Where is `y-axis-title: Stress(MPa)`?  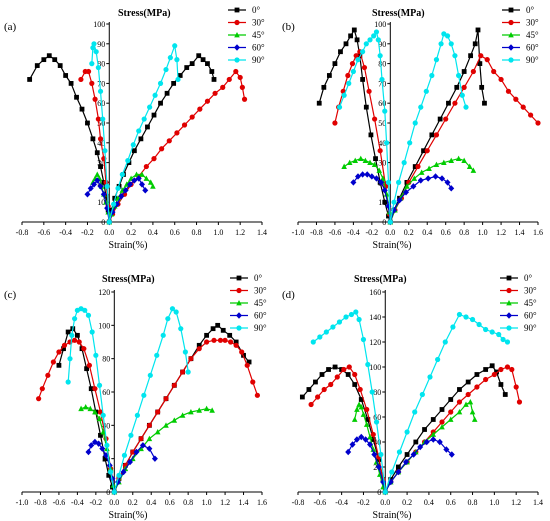
y-axis-title: Stress(MPa) is located at coordinates (398, 13).